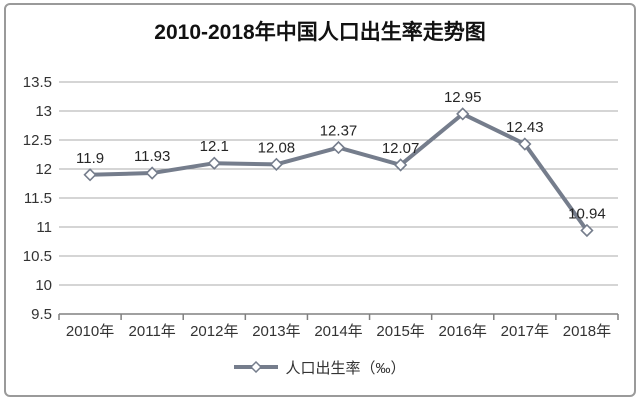  I want to click on y-axis-tick-label: 13.5, so click(37, 82).